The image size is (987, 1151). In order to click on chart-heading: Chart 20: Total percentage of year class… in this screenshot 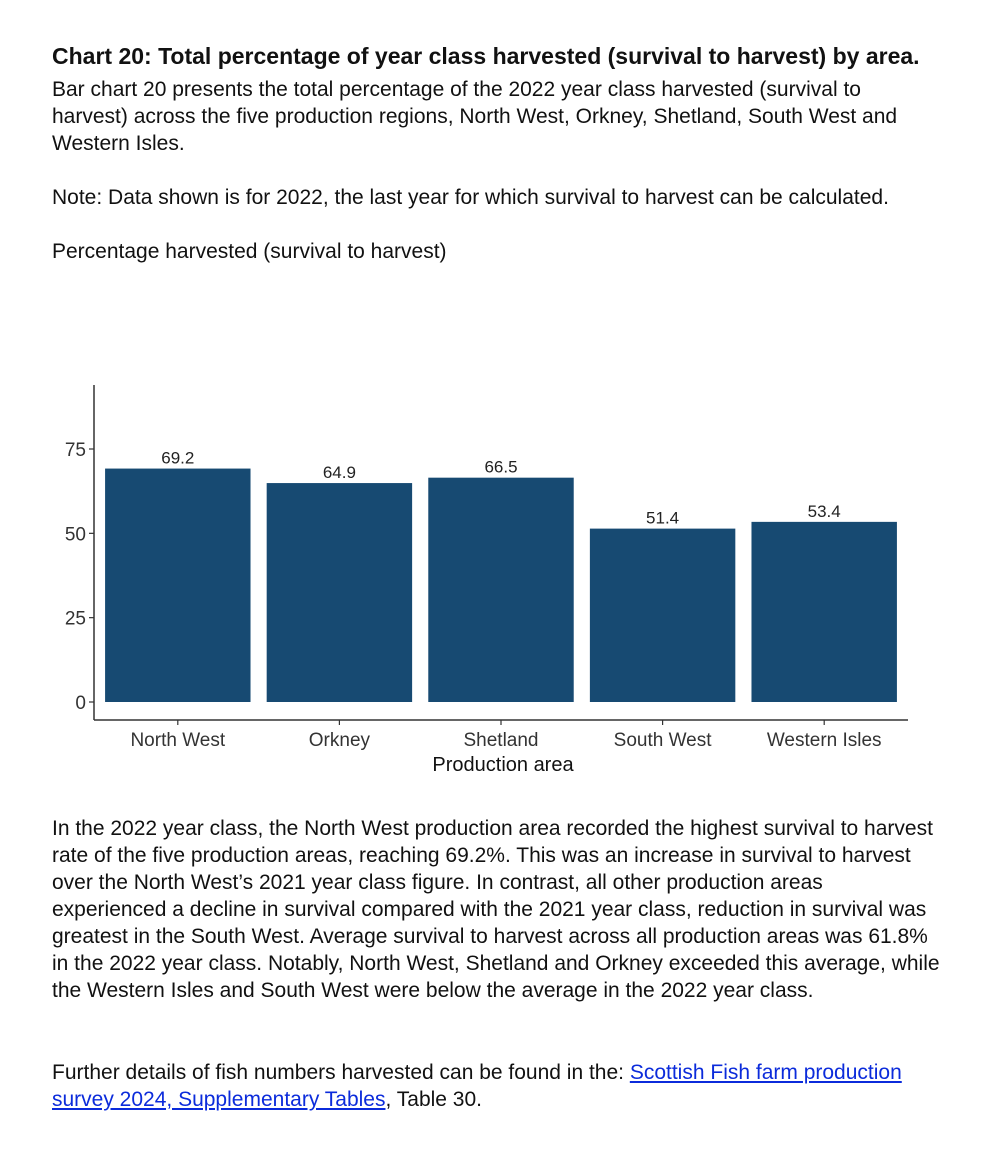, I will do `click(486, 56)`.